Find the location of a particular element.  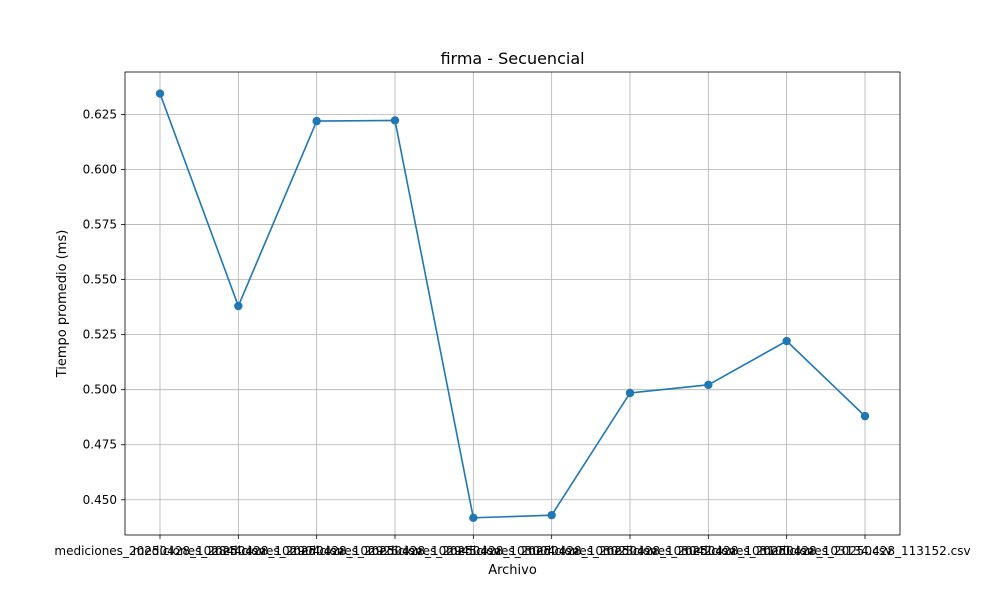

y-tick-label: 0.500 is located at coordinates (100, 390).